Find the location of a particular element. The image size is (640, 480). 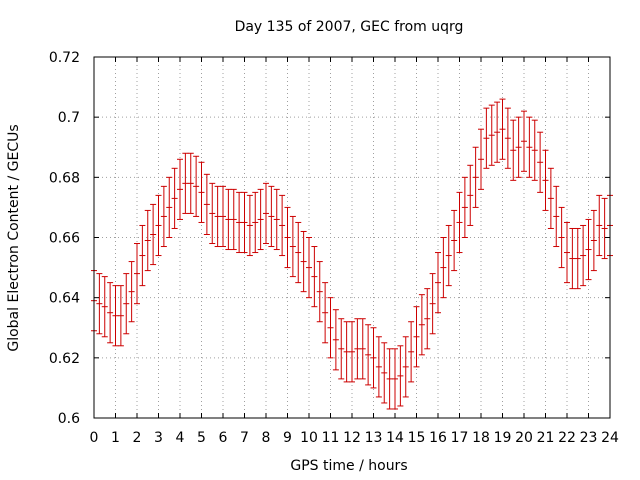

x-tick-label: 20 is located at coordinates (524, 438).